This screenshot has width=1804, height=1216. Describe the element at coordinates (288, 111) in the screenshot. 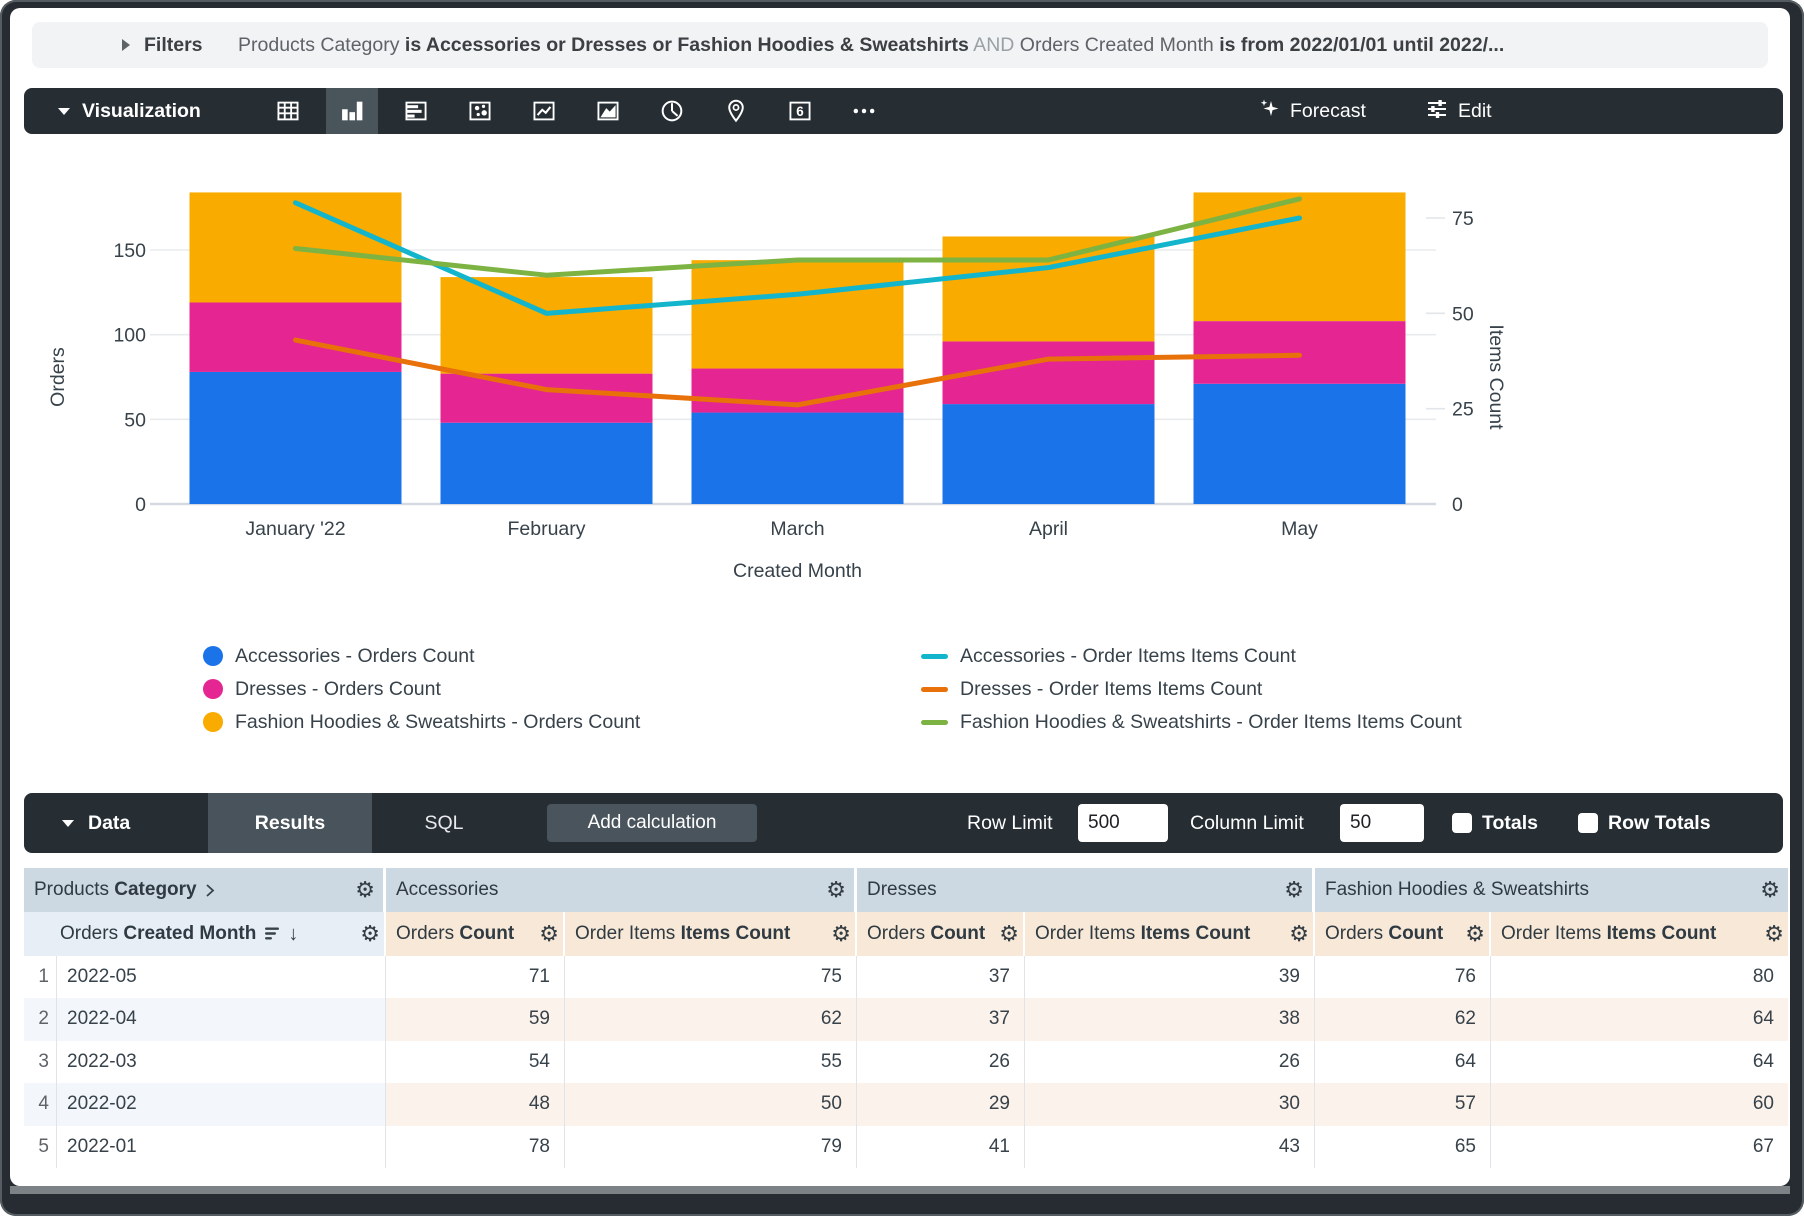

I see `table-chart-icon` at that location.